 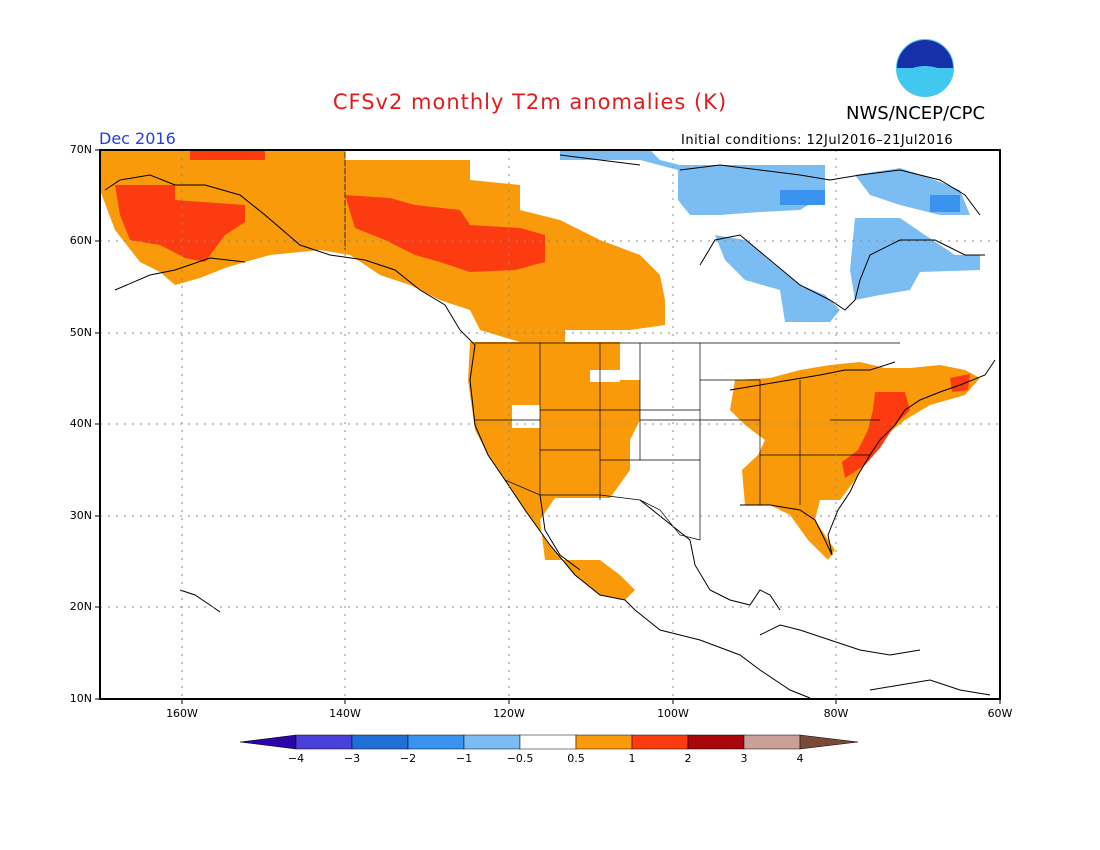 I want to click on colorbar-label: 1, so click(x=632, y=758).